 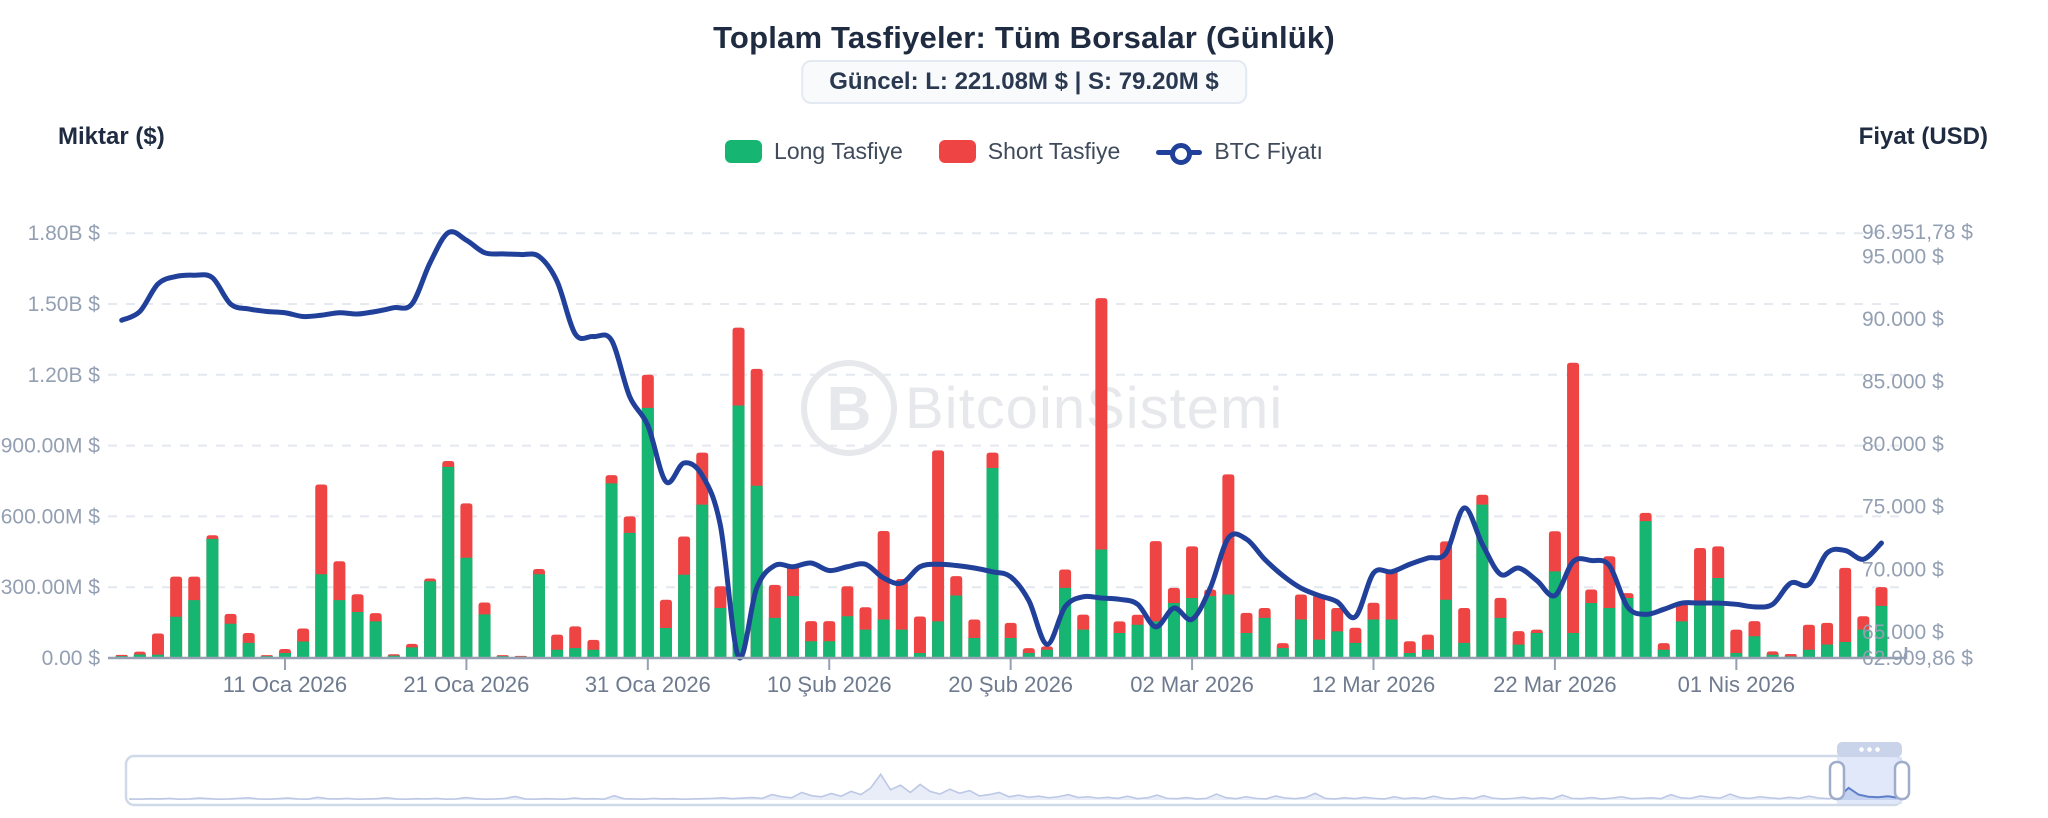 I want to click on legend-item-long: Long Tasfiye, so click(x=814, y=151).